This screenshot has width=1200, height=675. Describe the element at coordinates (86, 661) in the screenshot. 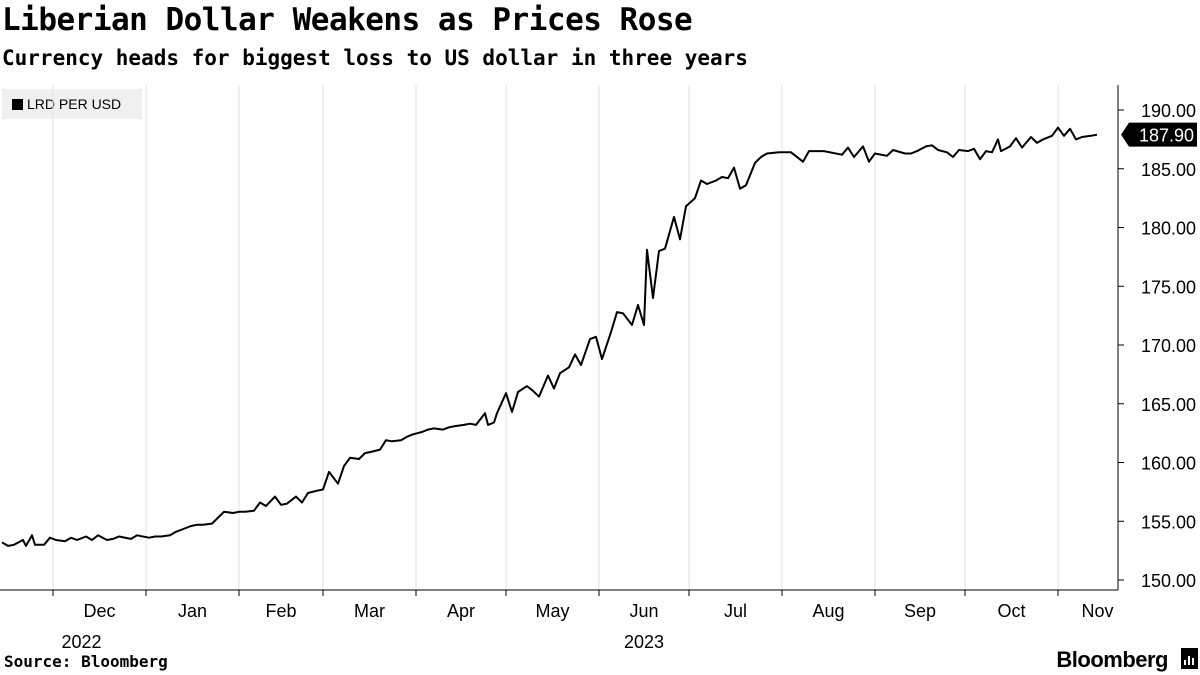

I see `source-note: Source: Bloomberg` at that location.